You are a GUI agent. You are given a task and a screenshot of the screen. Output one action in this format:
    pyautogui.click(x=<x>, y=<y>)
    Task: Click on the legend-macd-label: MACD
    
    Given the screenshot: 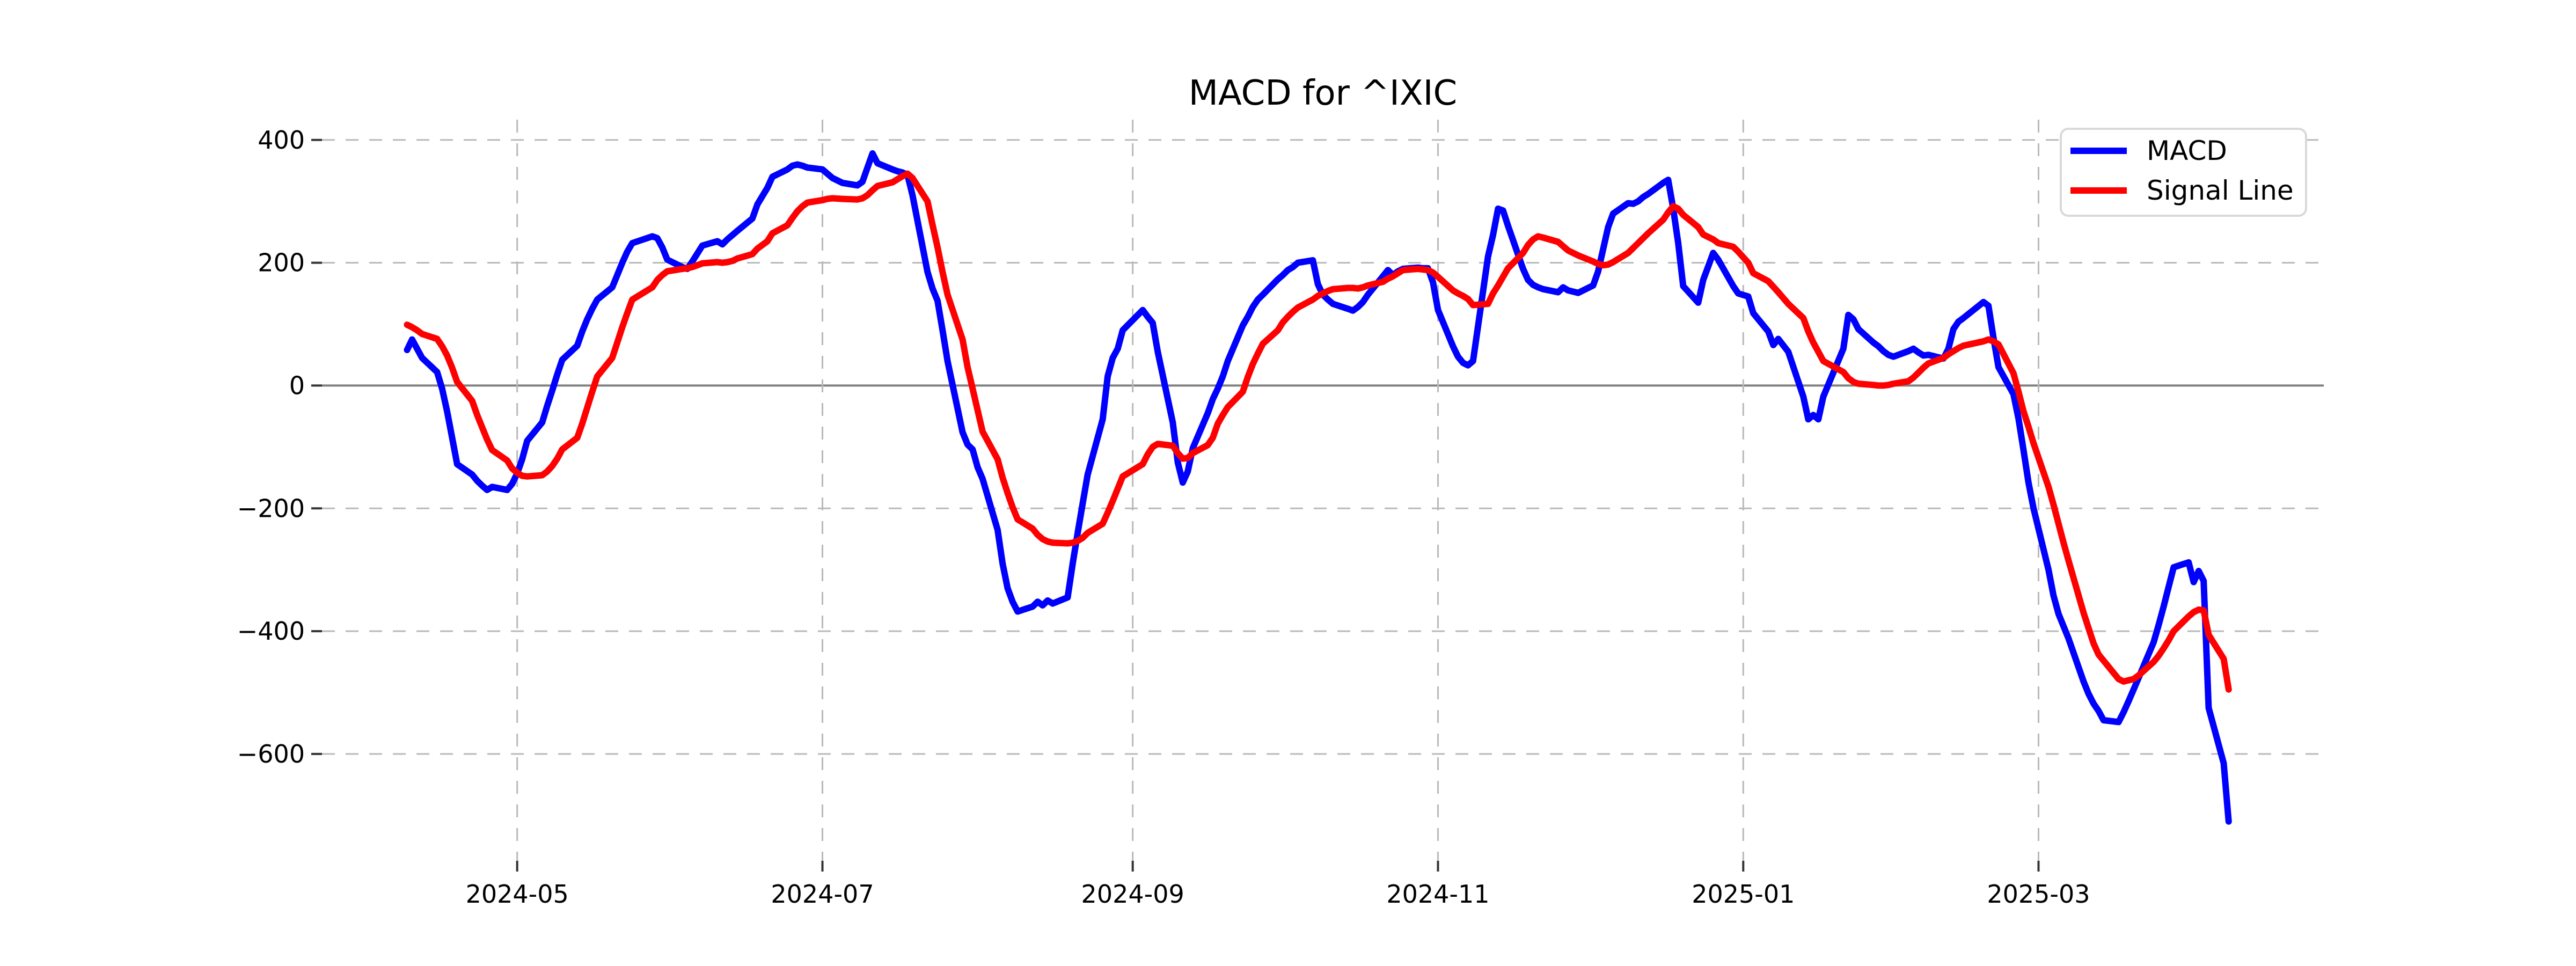 What is the action you would take?
    pyautogui.click(x=2187, y=150)
    